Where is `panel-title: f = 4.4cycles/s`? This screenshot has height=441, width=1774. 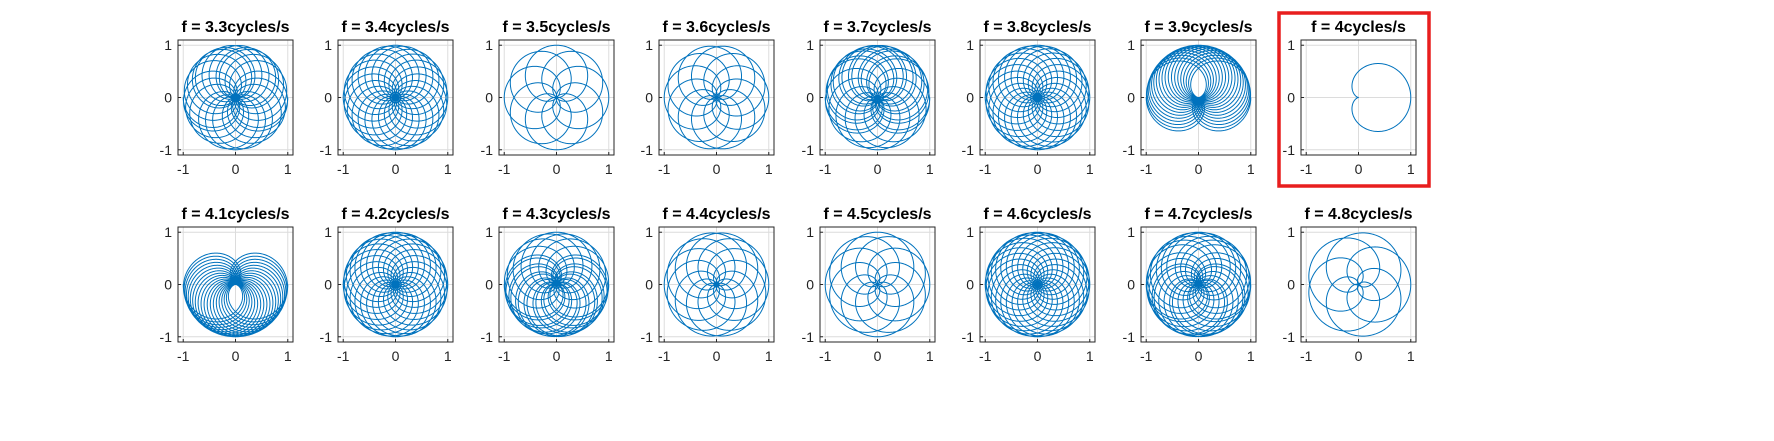 panel-title: f = 4.4cycles/s is located at coordinates (716, 214).